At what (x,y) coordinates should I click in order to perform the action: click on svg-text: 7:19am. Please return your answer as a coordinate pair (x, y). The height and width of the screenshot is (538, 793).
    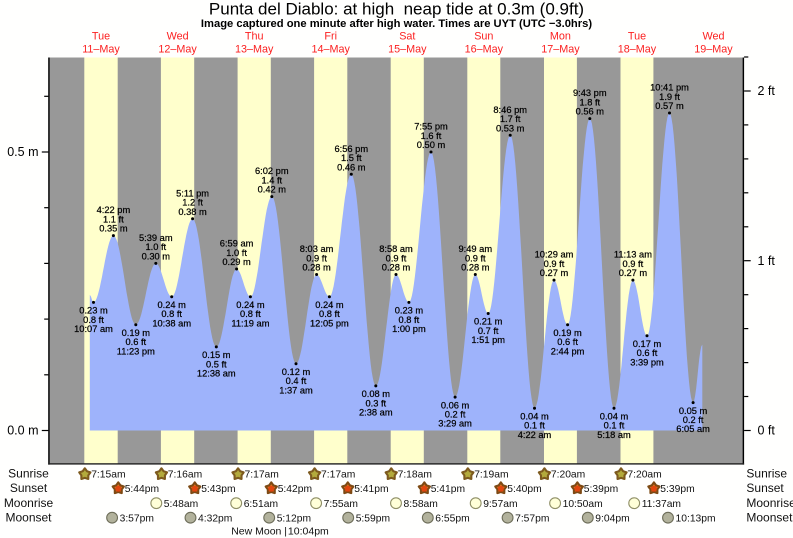
    Looking at the image, I should click on (491, 475).